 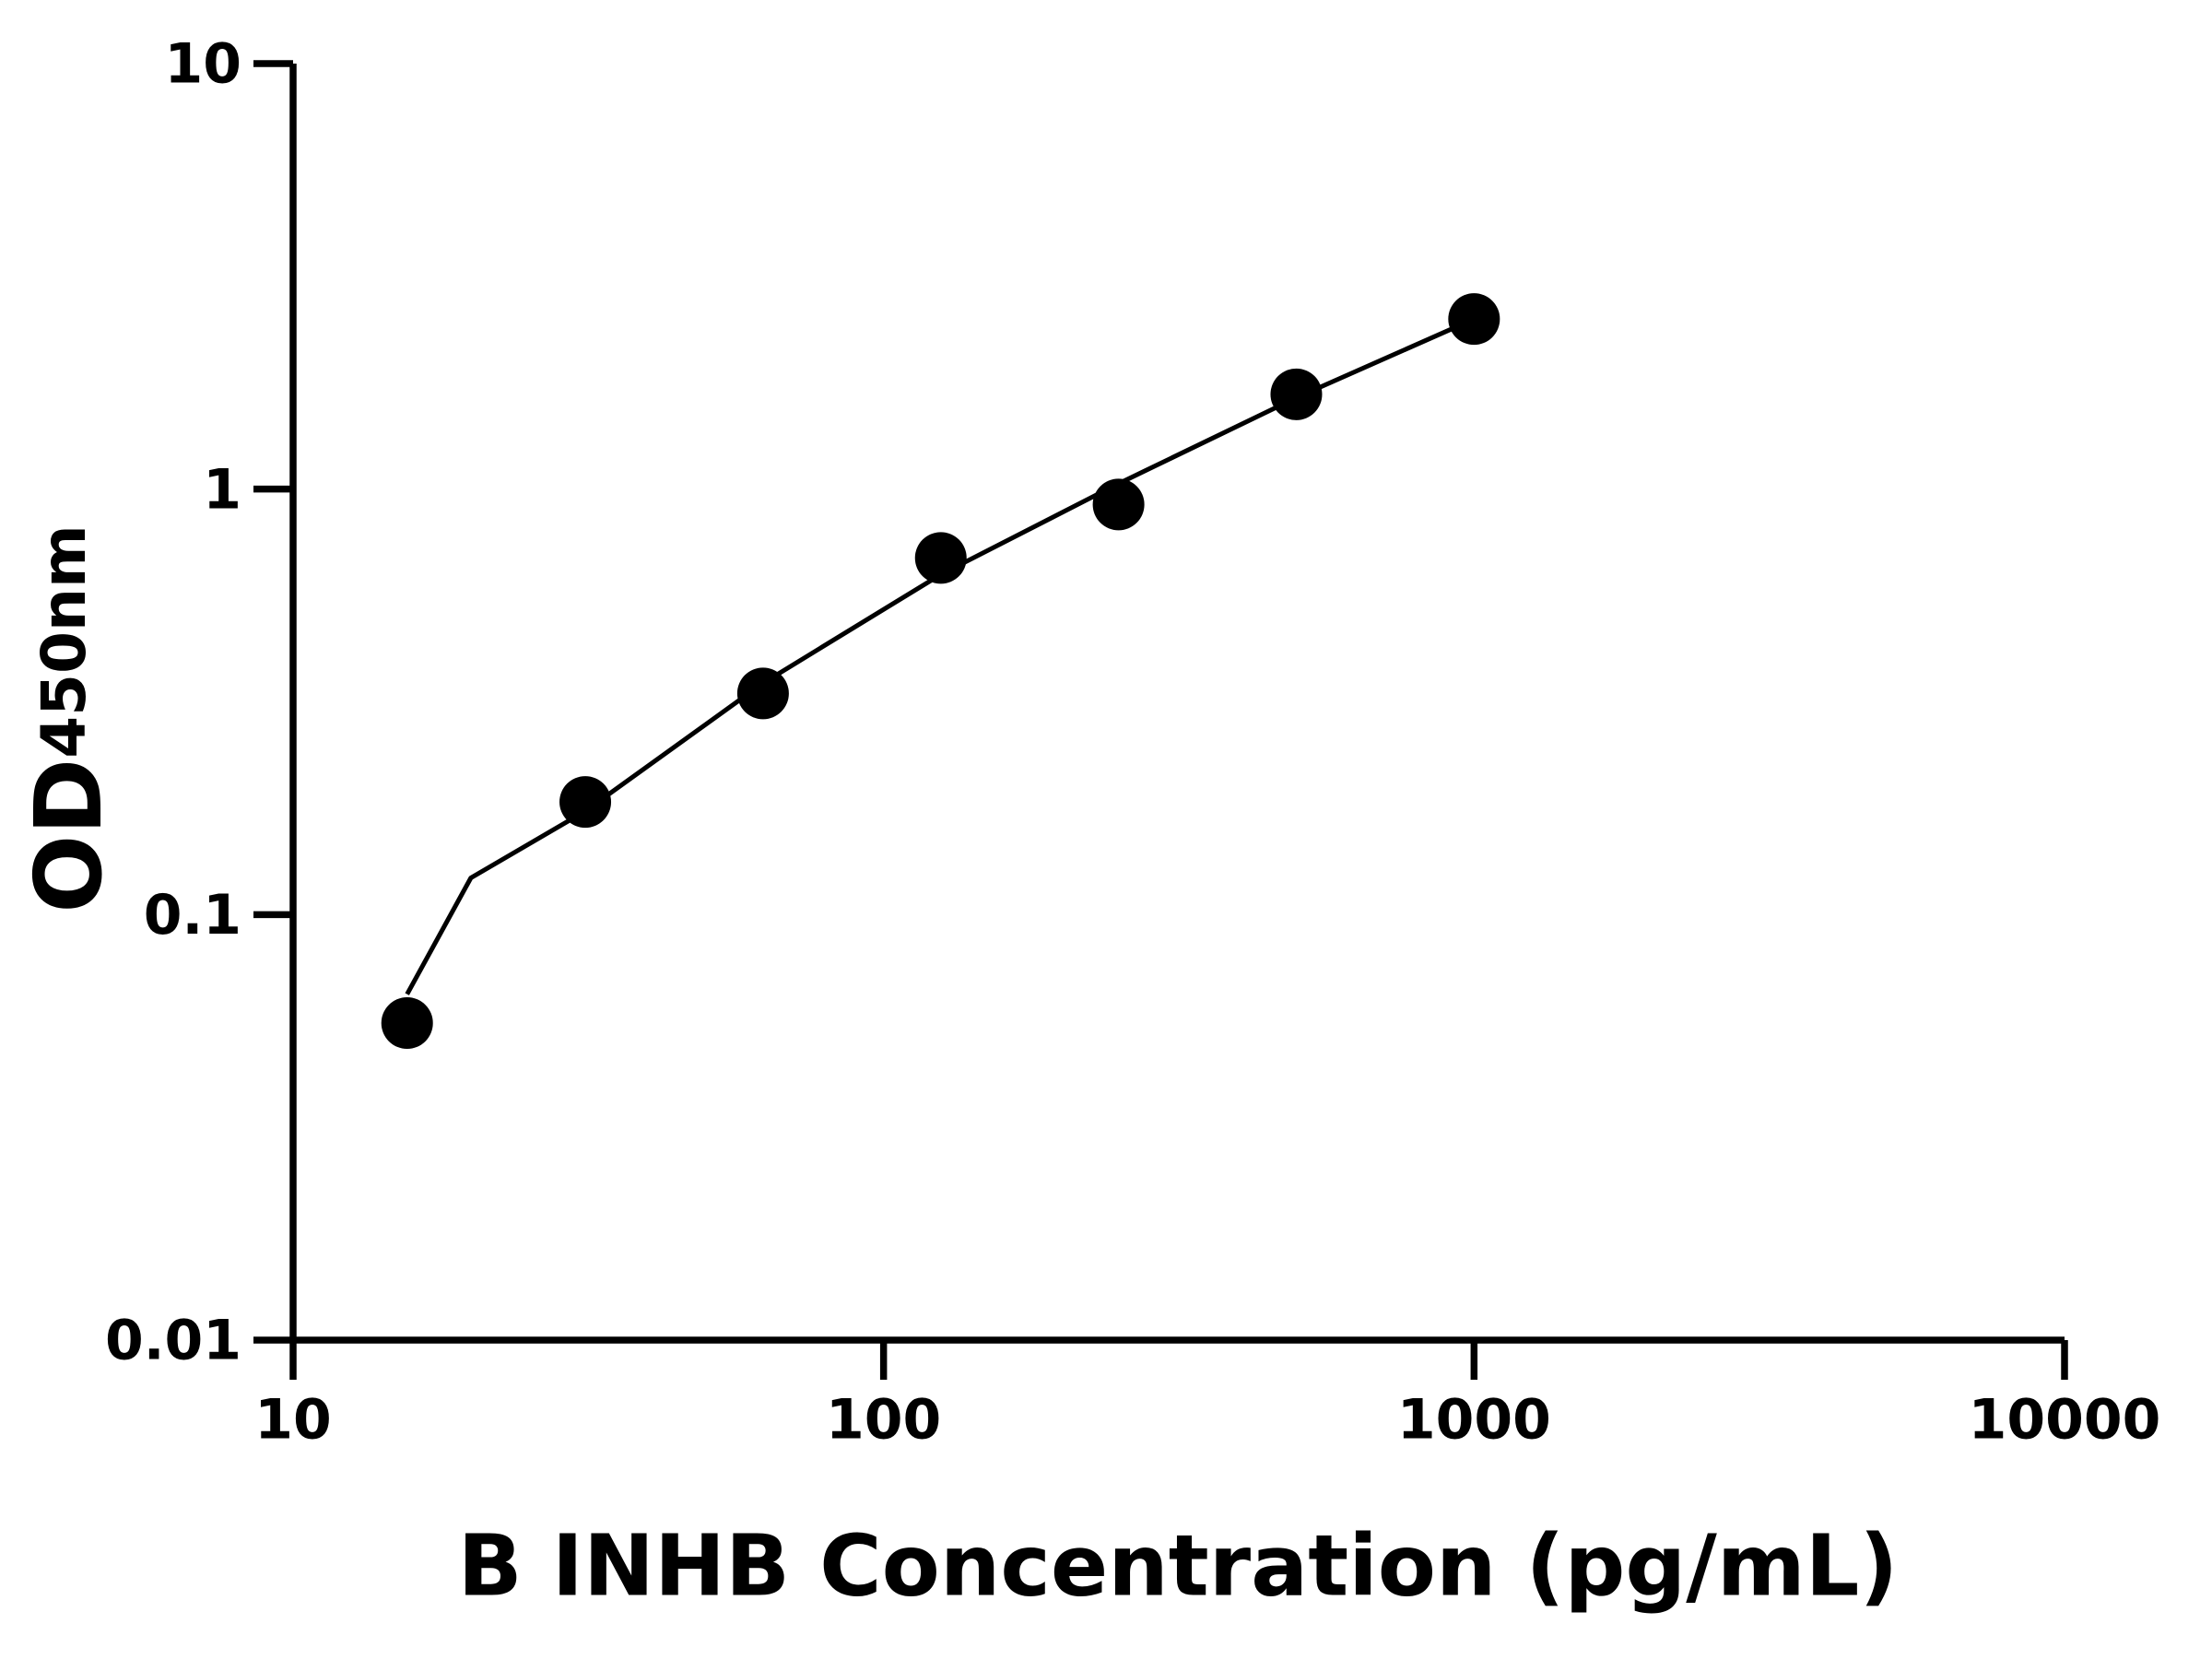 I want to click on x-tick-label: 10, so click(x=293, y=1420).